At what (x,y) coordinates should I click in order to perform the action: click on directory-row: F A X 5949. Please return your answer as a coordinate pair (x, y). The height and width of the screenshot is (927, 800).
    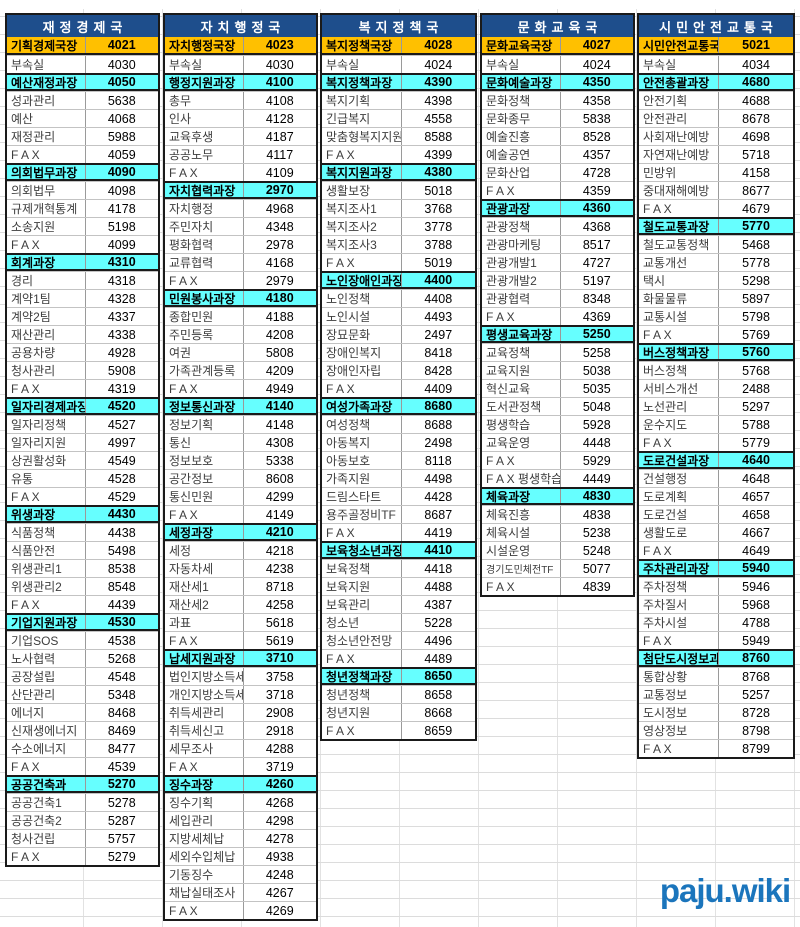
    Looking at the image, I should click on (716, 640).